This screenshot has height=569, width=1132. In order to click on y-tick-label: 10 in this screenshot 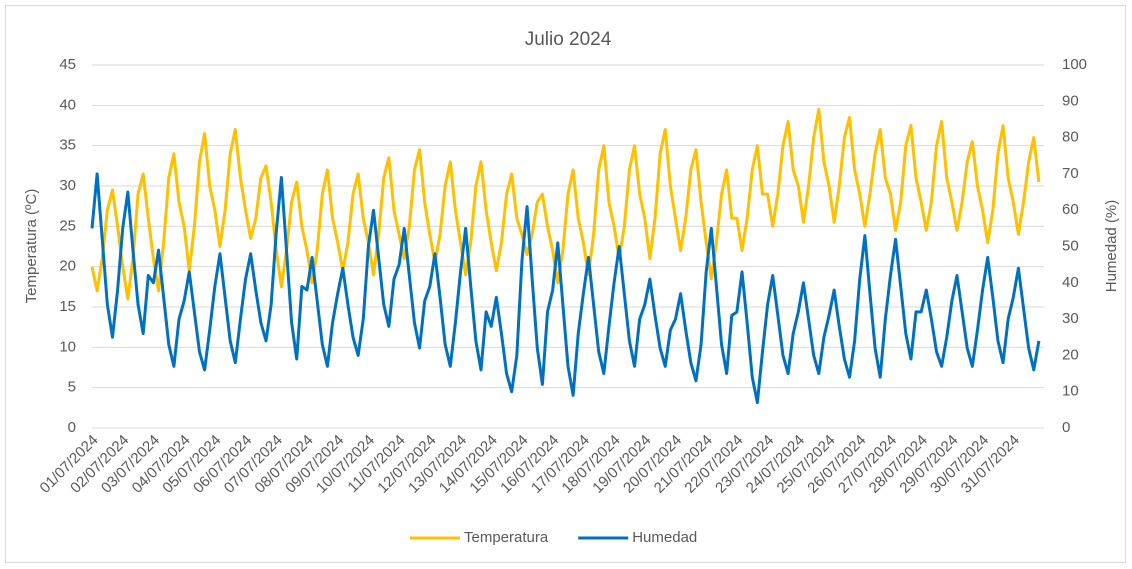, I will do `click(67, 346)`.